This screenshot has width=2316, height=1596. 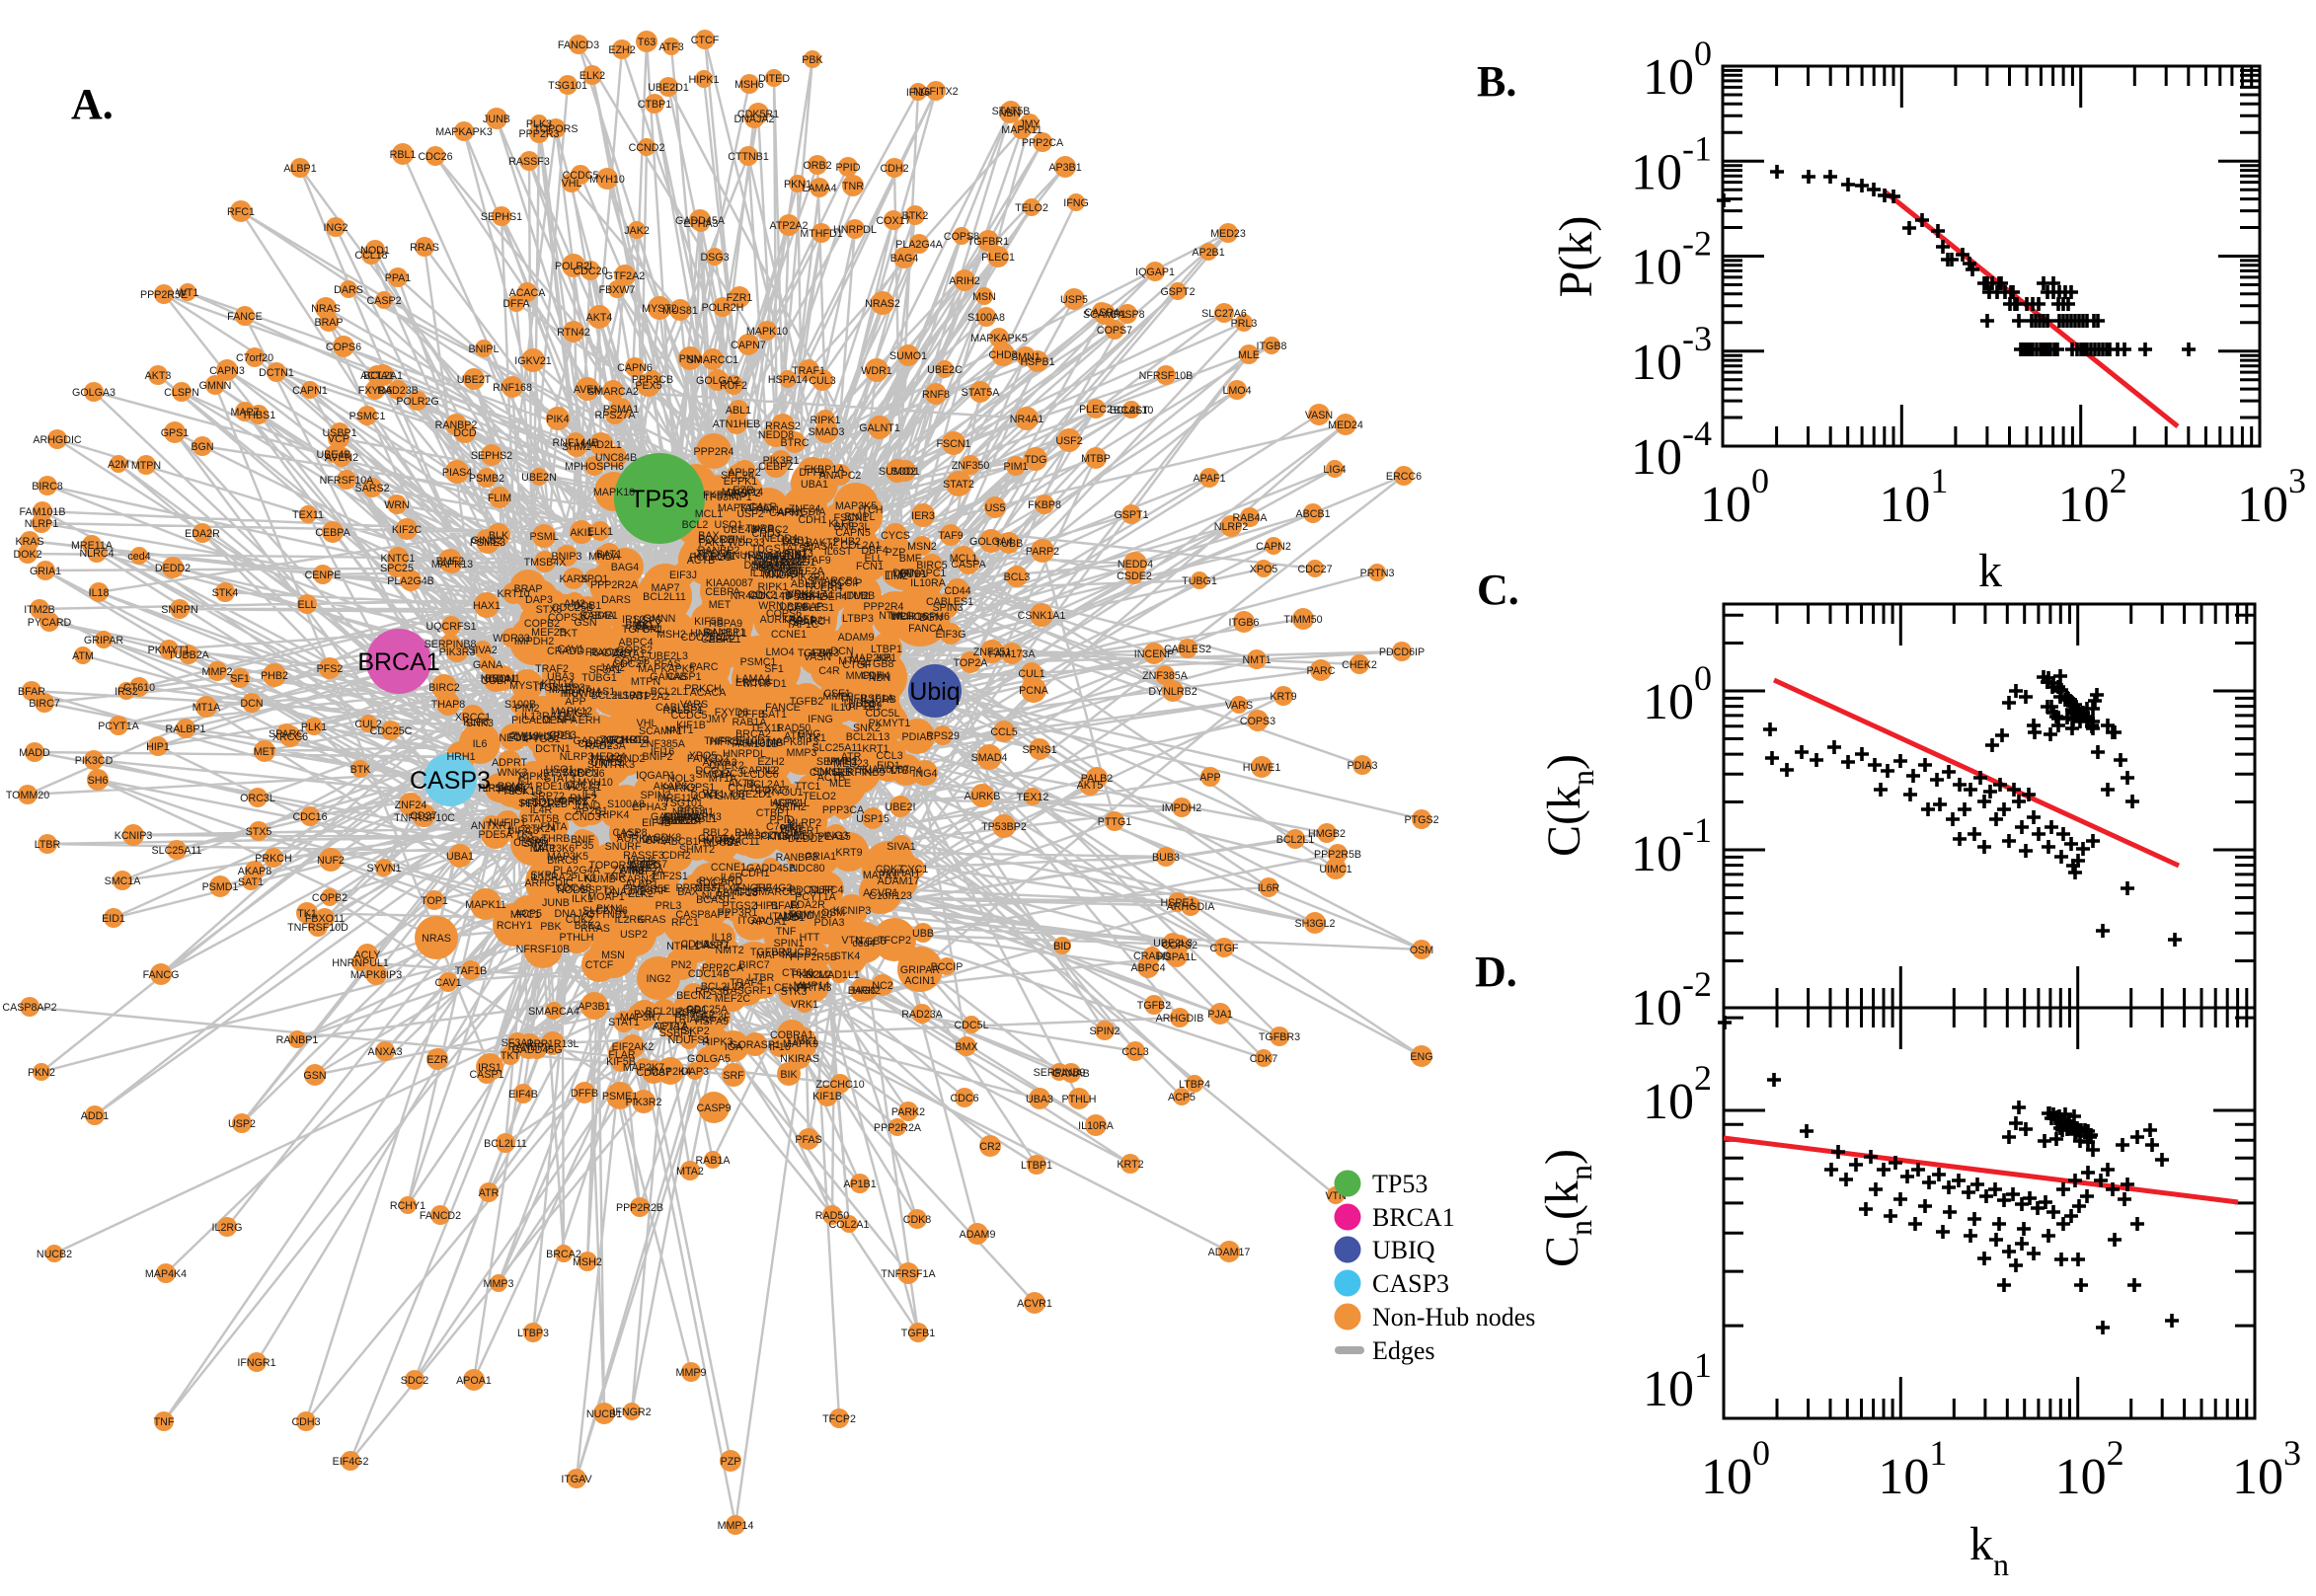 What do you see at coordinates (474, 380) in the screenshot?
I see `svg-text: UBE2T` at bounding box center [474, 380].